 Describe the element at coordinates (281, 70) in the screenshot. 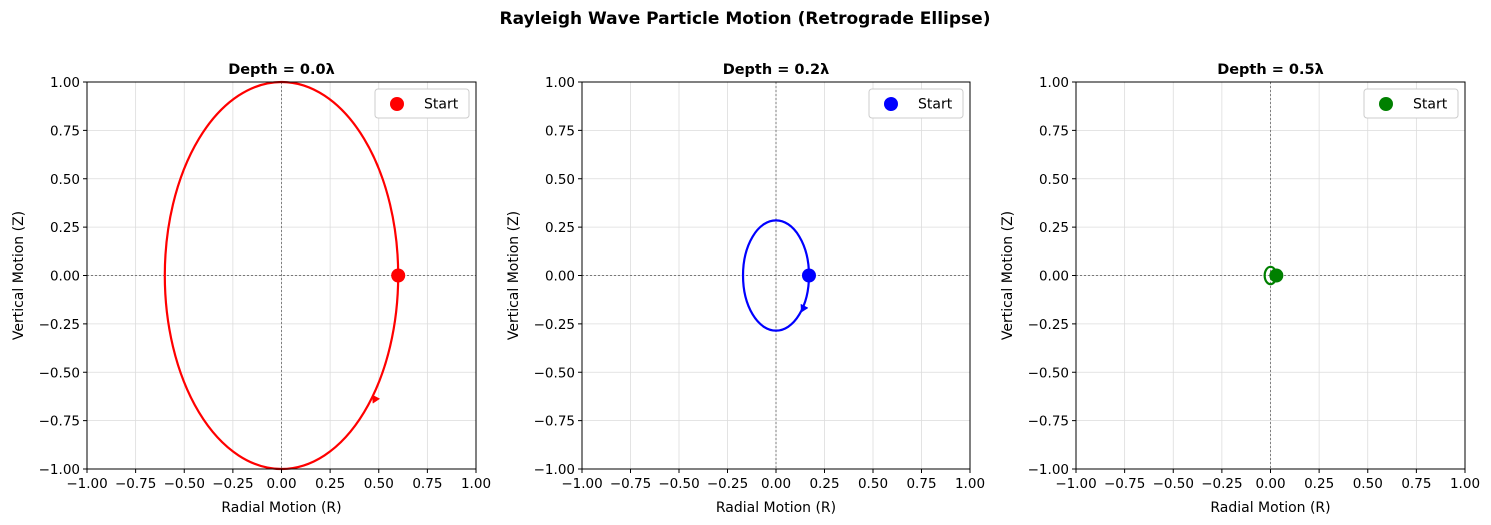

I see `panel-title: Depth = 0.0λ` at that location.